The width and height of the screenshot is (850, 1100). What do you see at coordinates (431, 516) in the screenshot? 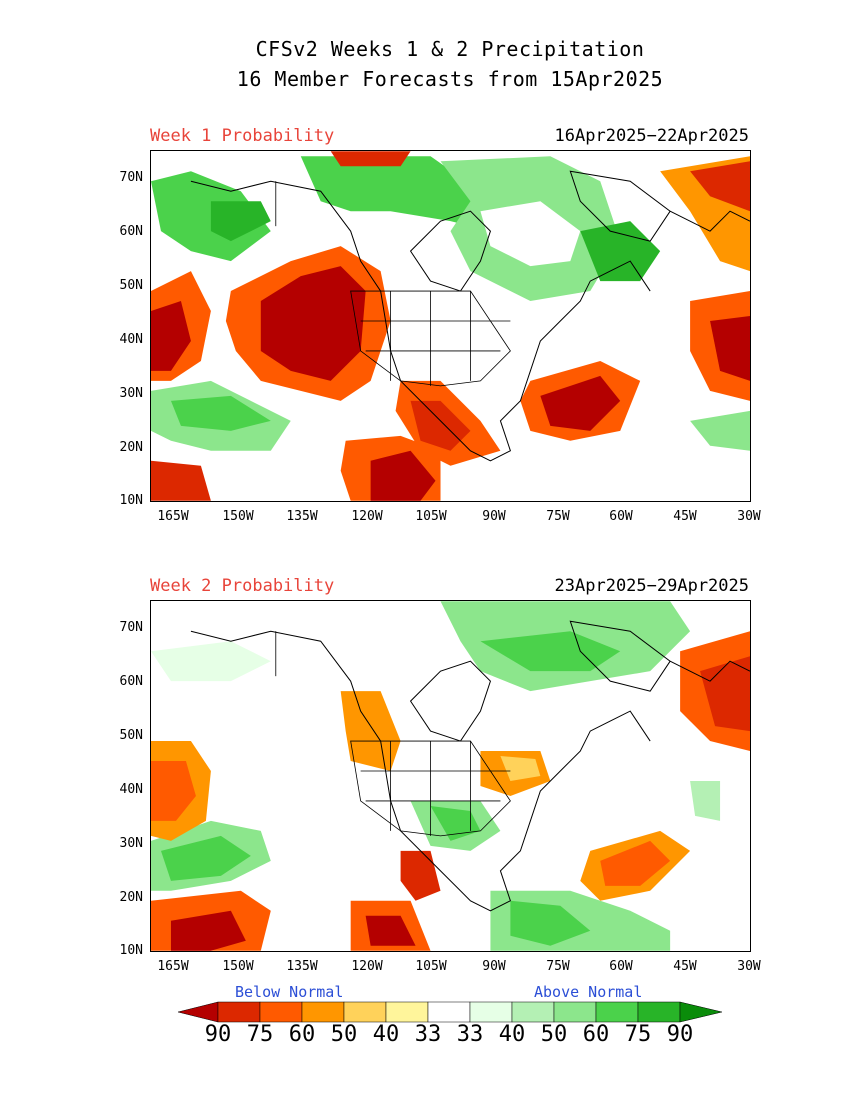
I see `w1-lon-105w: 105W` at bounding box center [431, 516].